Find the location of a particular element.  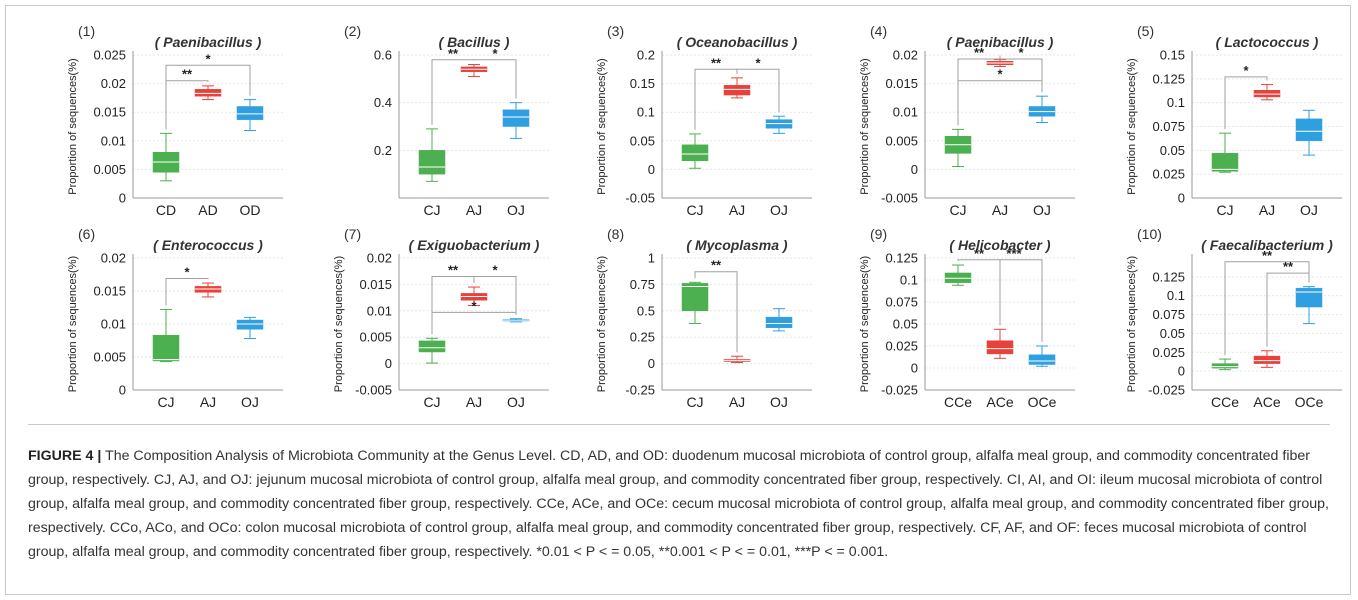

panel-4-ytick-label: 0 is located at coordinates (914, 169).